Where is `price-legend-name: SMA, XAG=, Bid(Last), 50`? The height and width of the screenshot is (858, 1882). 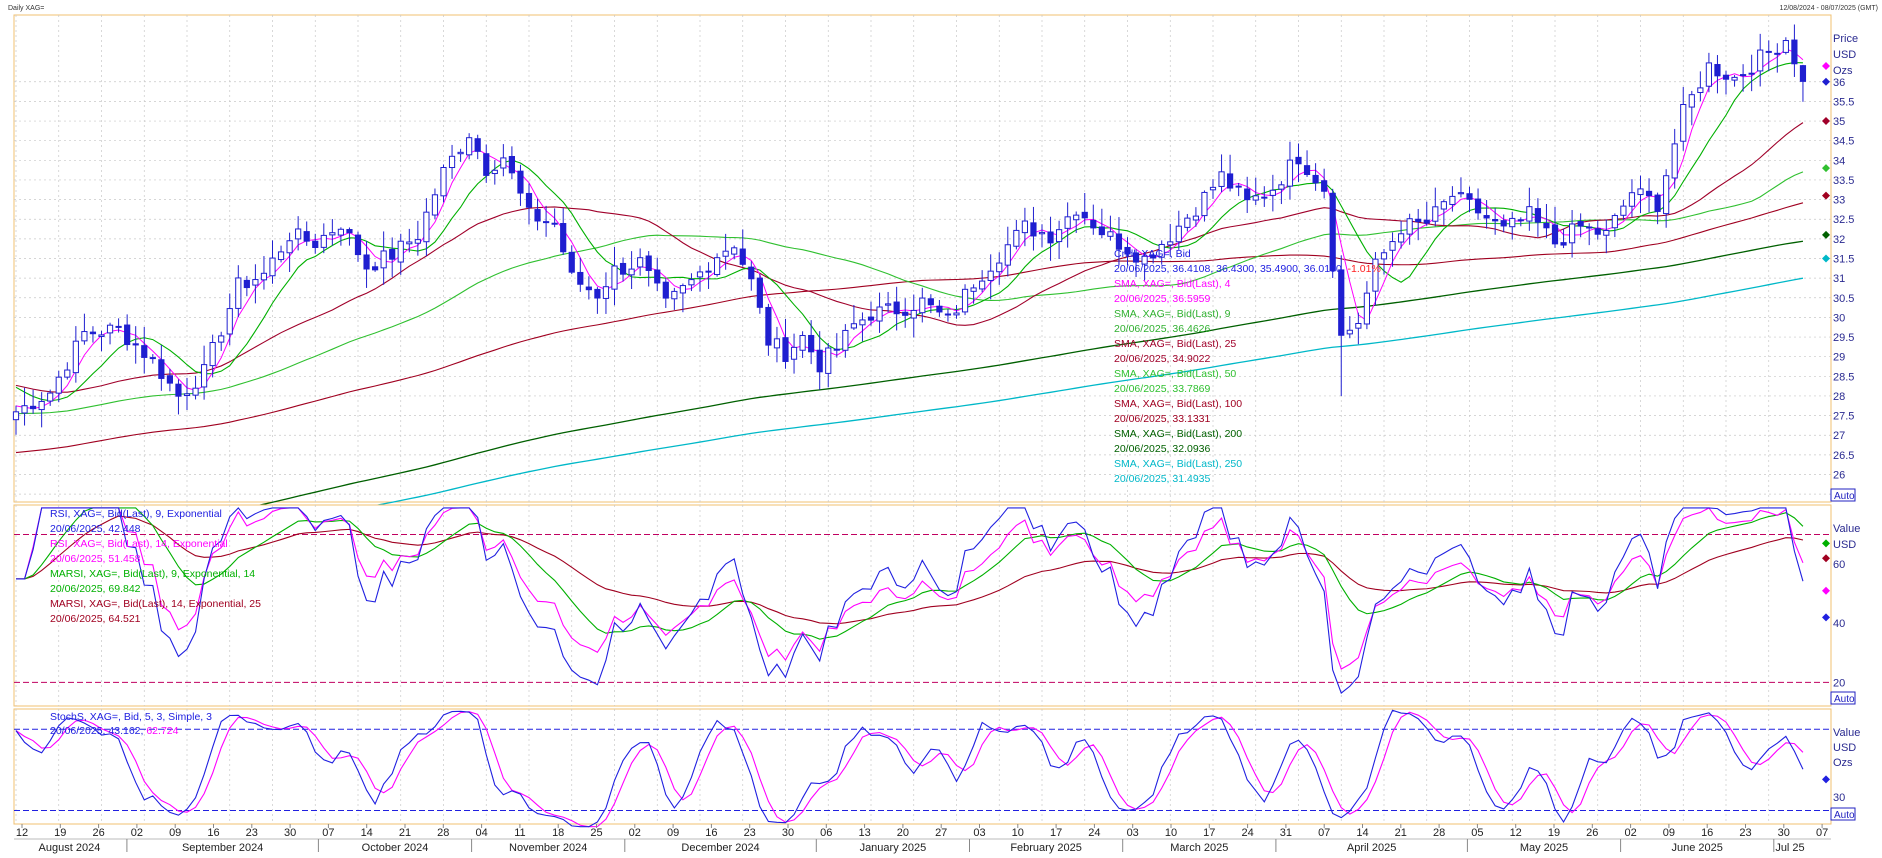 price-legend-name: SMA, XAG=, Bid(Last), 50 is located at coordinates (1175, 374).